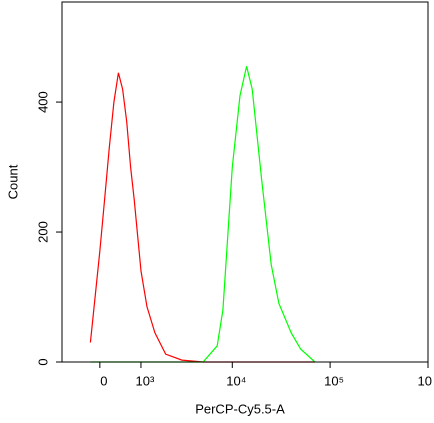  I want to click on x-tick-label: 10⁴, so click(236, 380).